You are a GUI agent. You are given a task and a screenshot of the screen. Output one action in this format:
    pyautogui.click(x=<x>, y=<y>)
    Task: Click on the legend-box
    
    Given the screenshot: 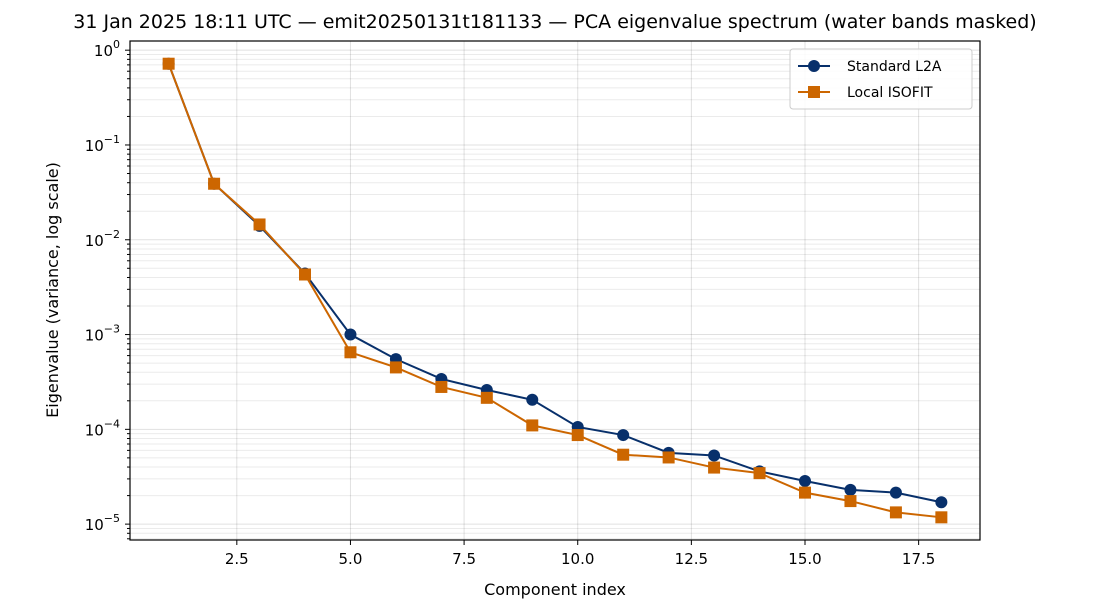 What is the action you would take?
    pyautogui.click(x=881, y=79)
    